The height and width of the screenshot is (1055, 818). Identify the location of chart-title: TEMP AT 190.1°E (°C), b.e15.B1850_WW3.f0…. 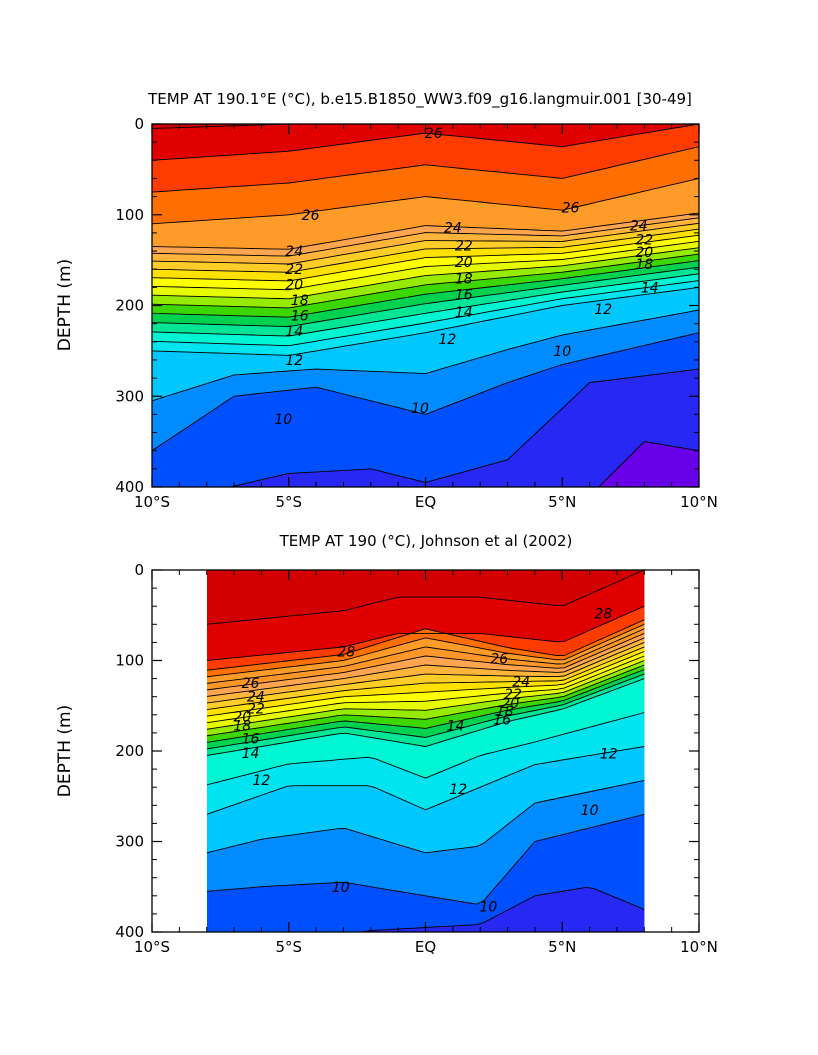
(419, 99).